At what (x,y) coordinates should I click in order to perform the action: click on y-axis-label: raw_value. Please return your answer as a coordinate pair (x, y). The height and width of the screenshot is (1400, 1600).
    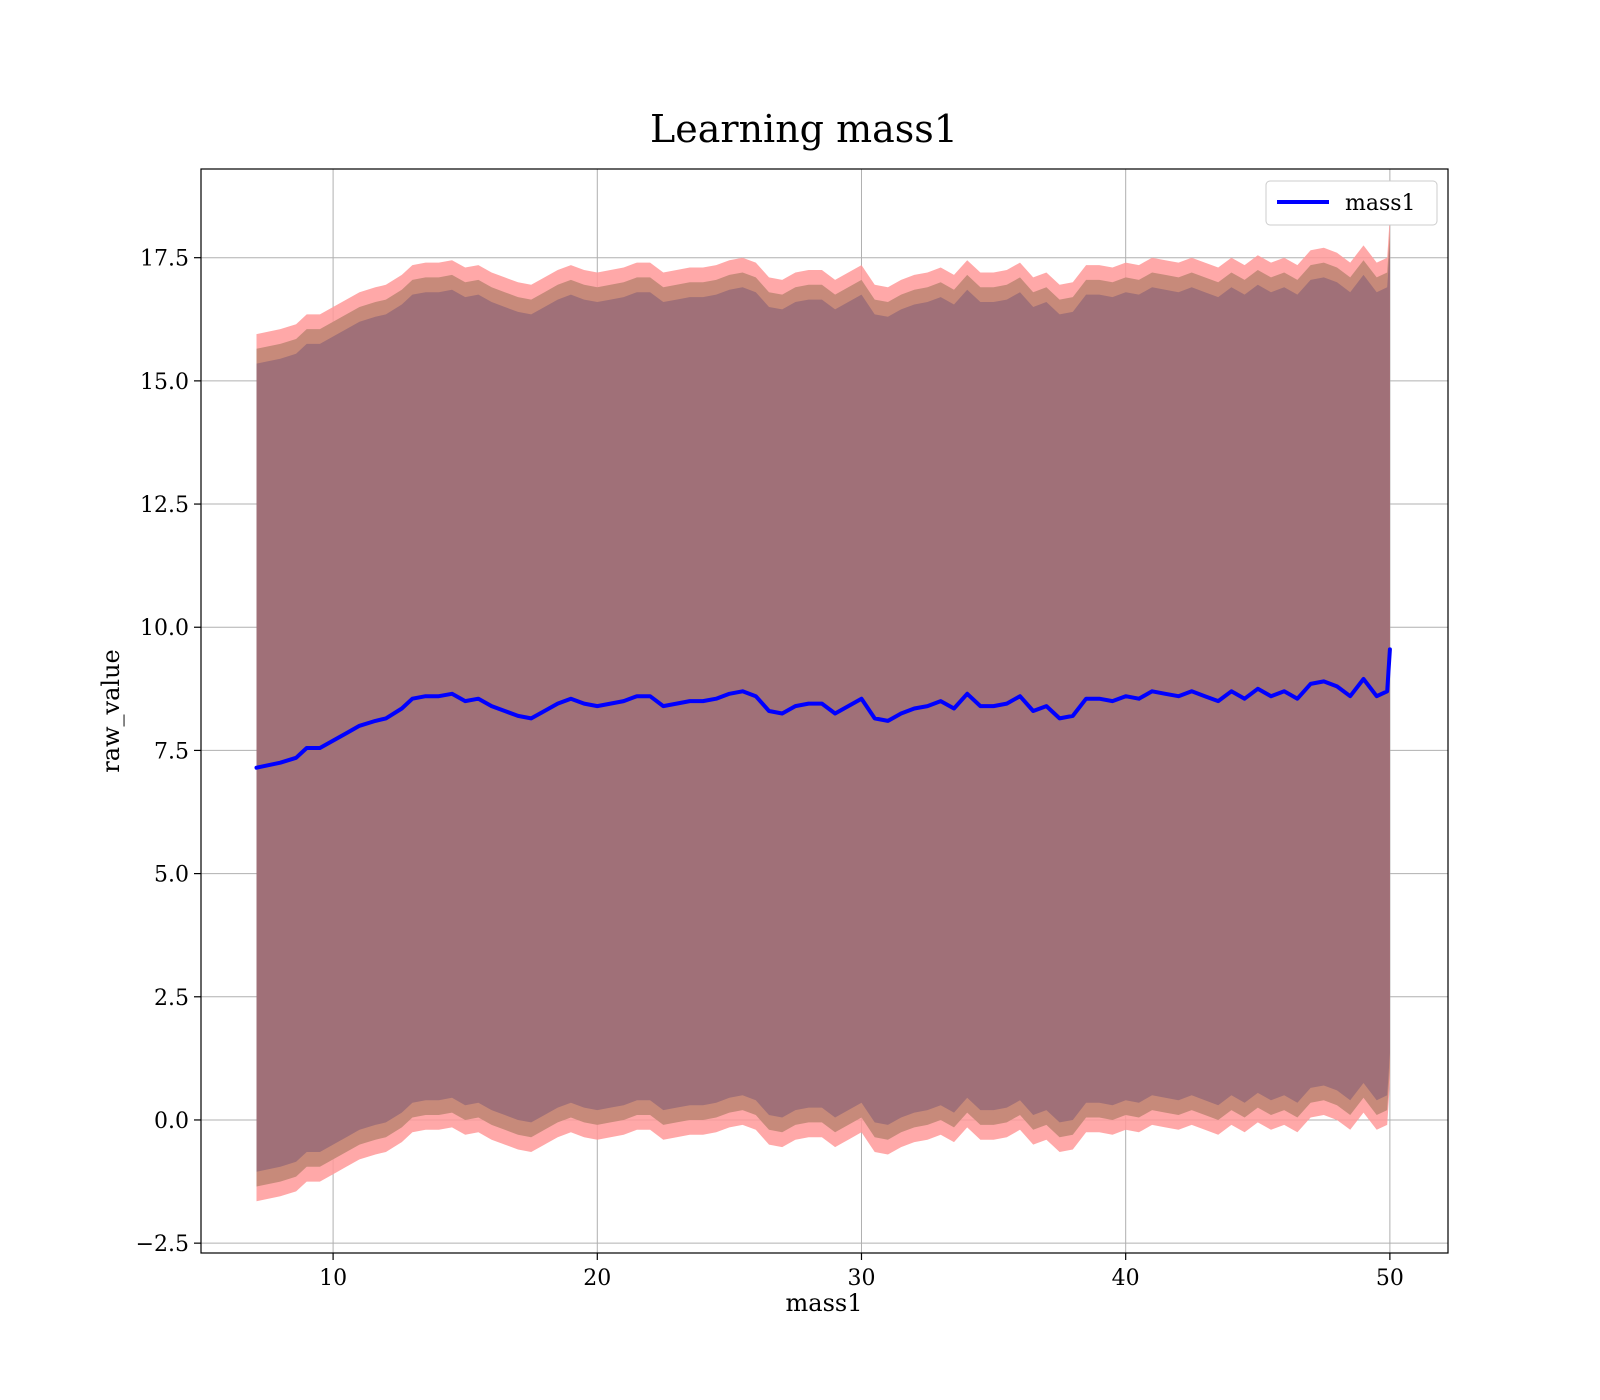
    Looking at the image, I should click on (111, 711).